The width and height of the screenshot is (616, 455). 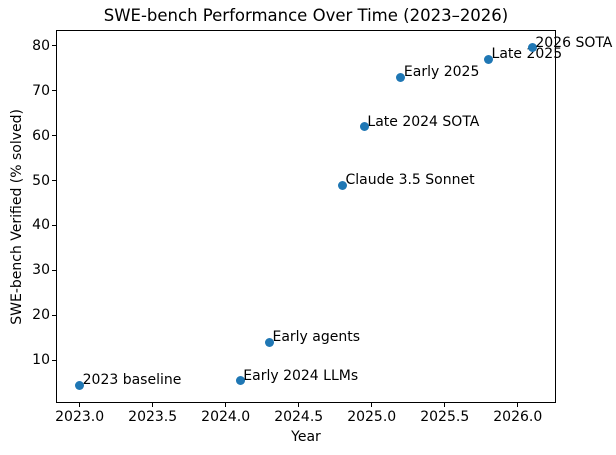 I want to click on y-tick-label: 10, so click(x=41, y=360).